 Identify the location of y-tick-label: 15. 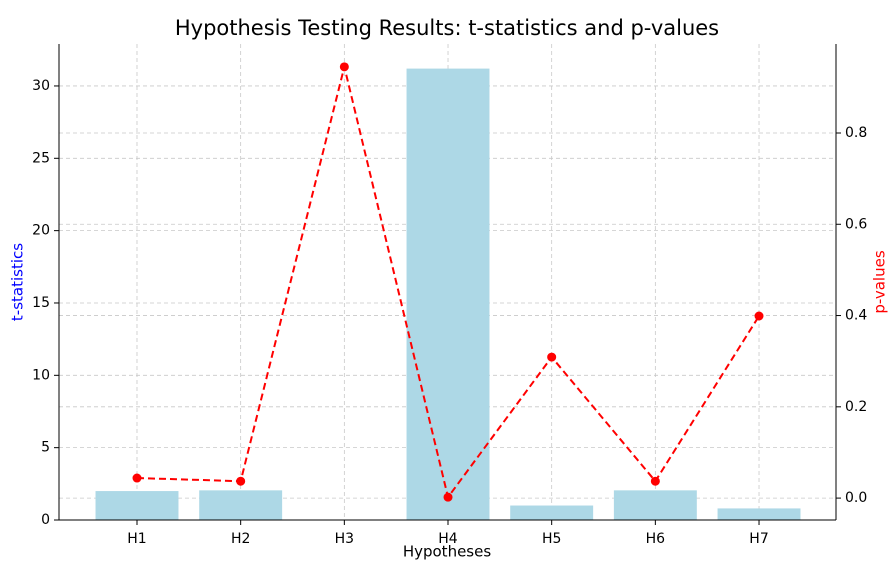
(41, 303).